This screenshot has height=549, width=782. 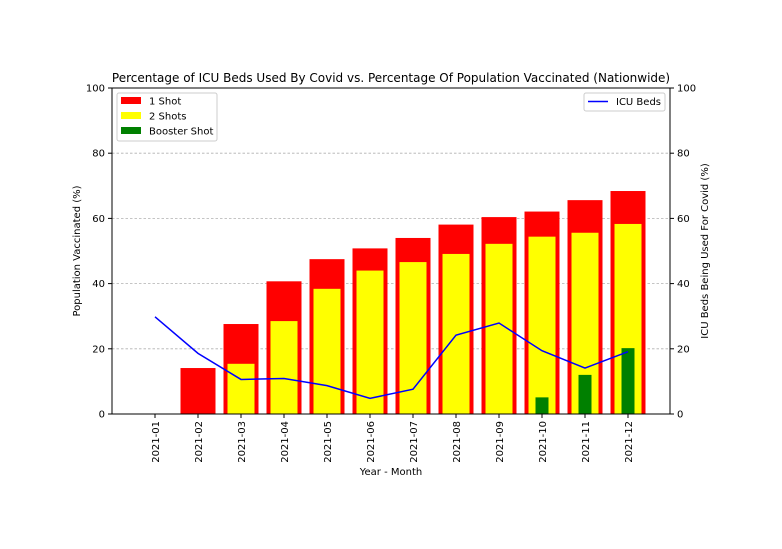 I want to click on y-tick-label-left: 20, so click(x=98, y=349).